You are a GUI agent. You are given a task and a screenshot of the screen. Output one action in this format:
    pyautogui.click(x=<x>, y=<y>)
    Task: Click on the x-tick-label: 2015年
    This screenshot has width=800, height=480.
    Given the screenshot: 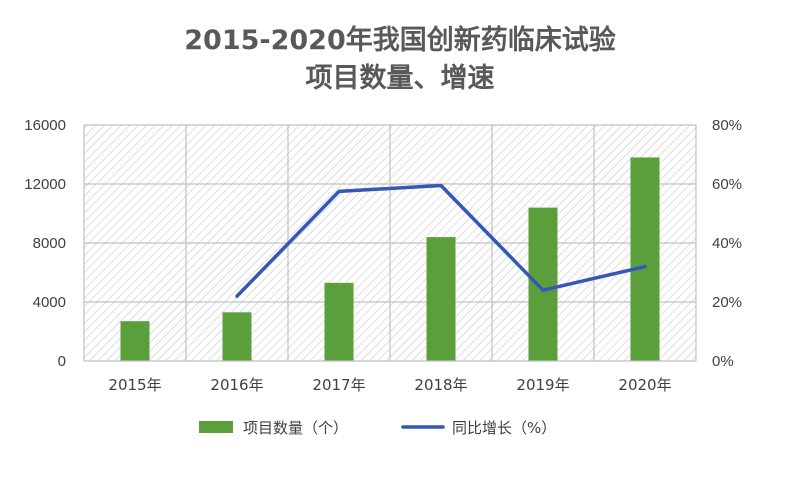 What is the action you would take?
    pyautogui.click(x=134, y=385)
    